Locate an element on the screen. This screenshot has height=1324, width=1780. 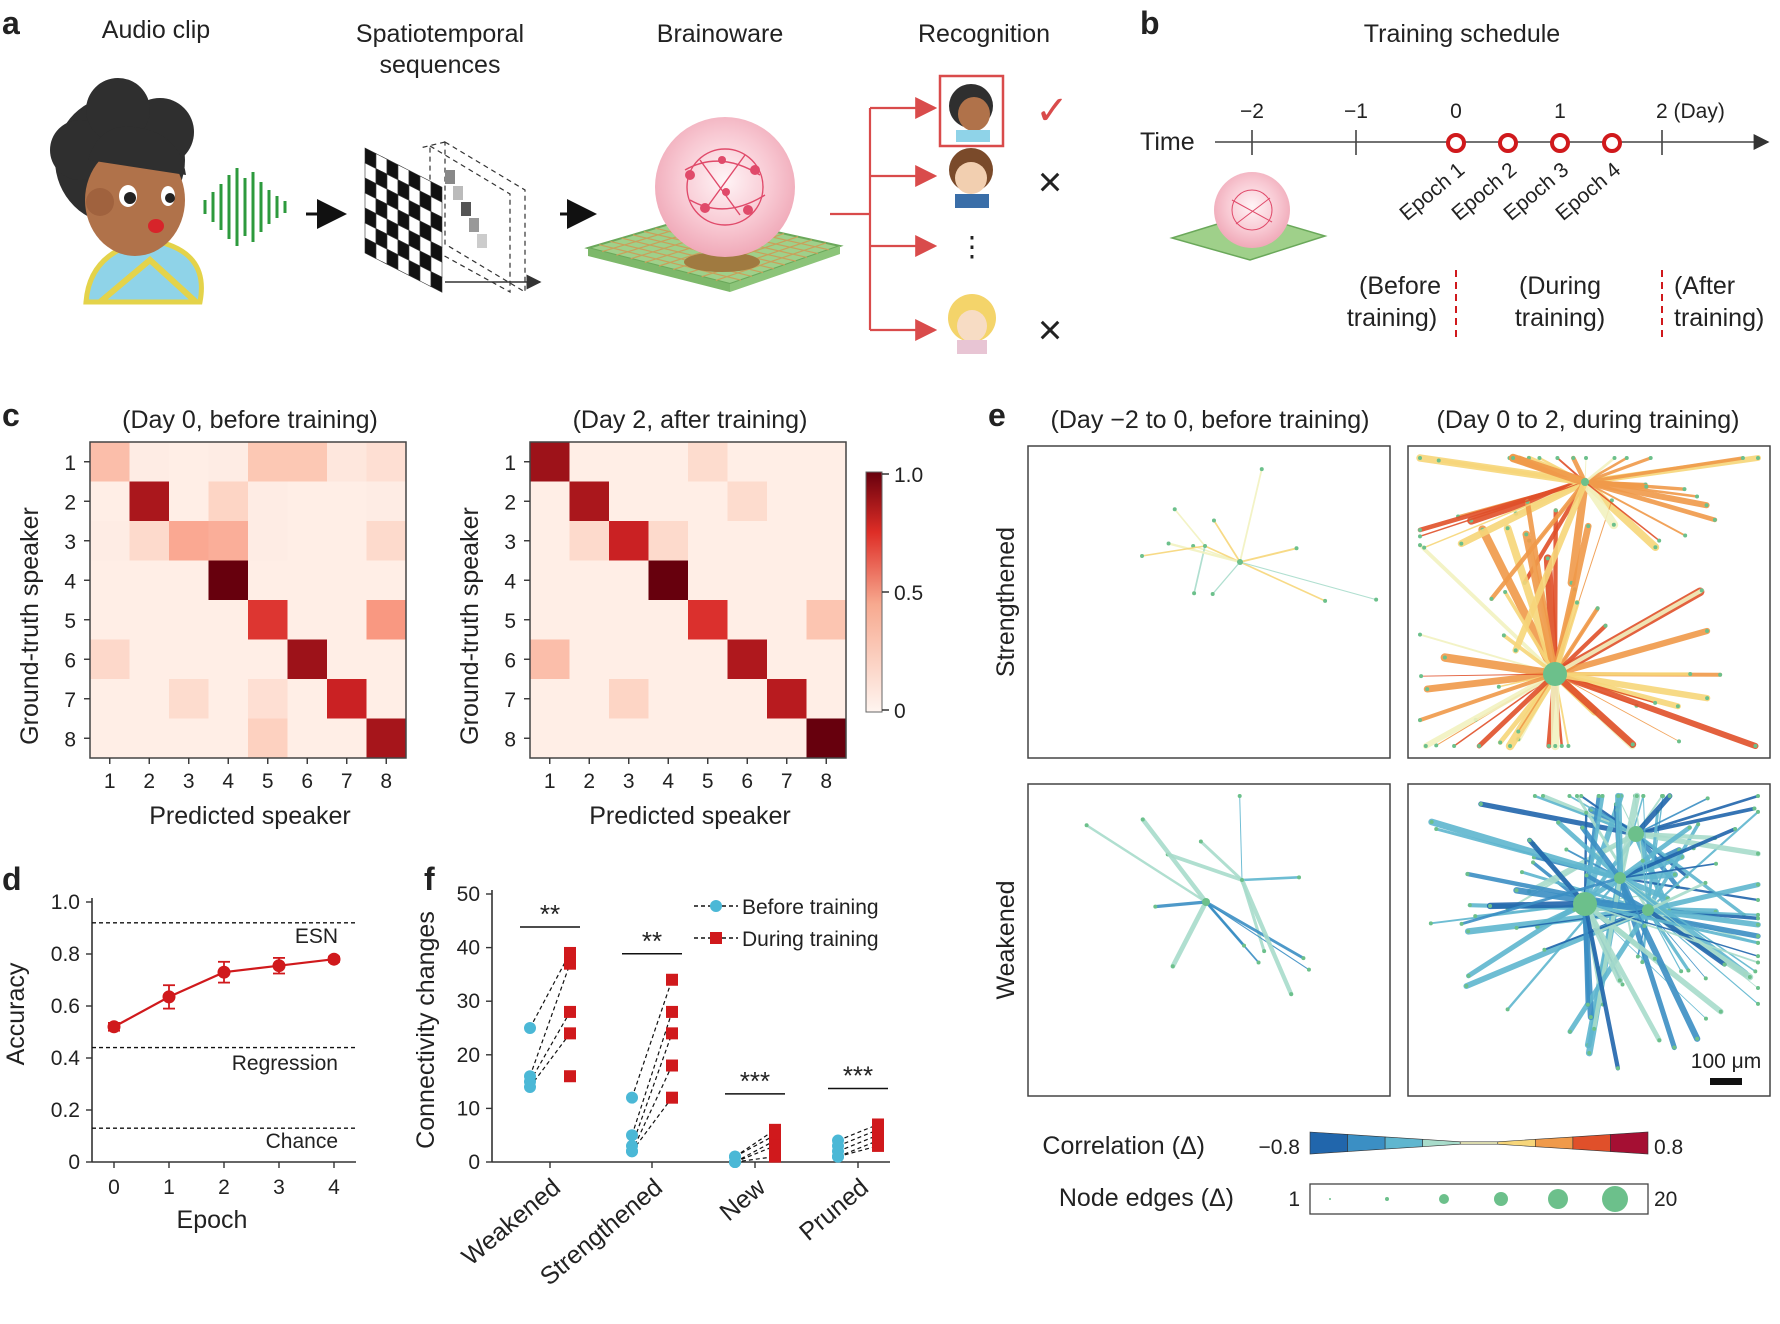
network-col-title-before: (Day −2 to 0, before training) is located at coordinates (1210, 420).